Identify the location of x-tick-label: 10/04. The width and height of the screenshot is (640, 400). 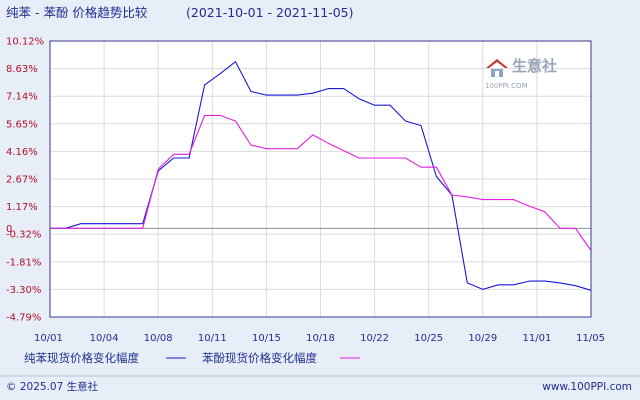
(104, 338).